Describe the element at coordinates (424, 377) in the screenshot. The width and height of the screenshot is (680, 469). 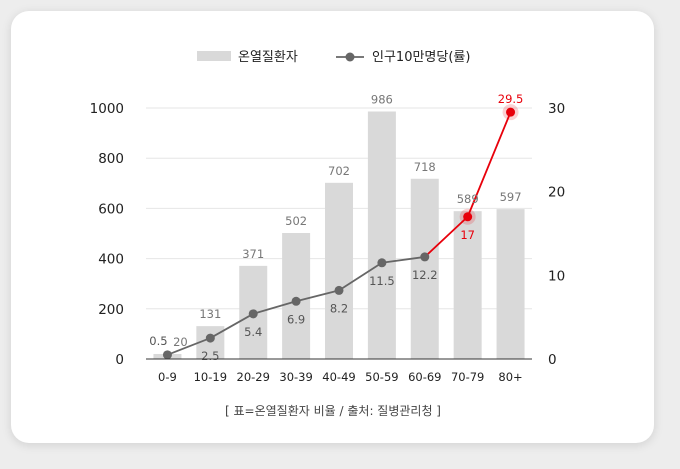
I see `x-axis-tick: 60-69` at that location.